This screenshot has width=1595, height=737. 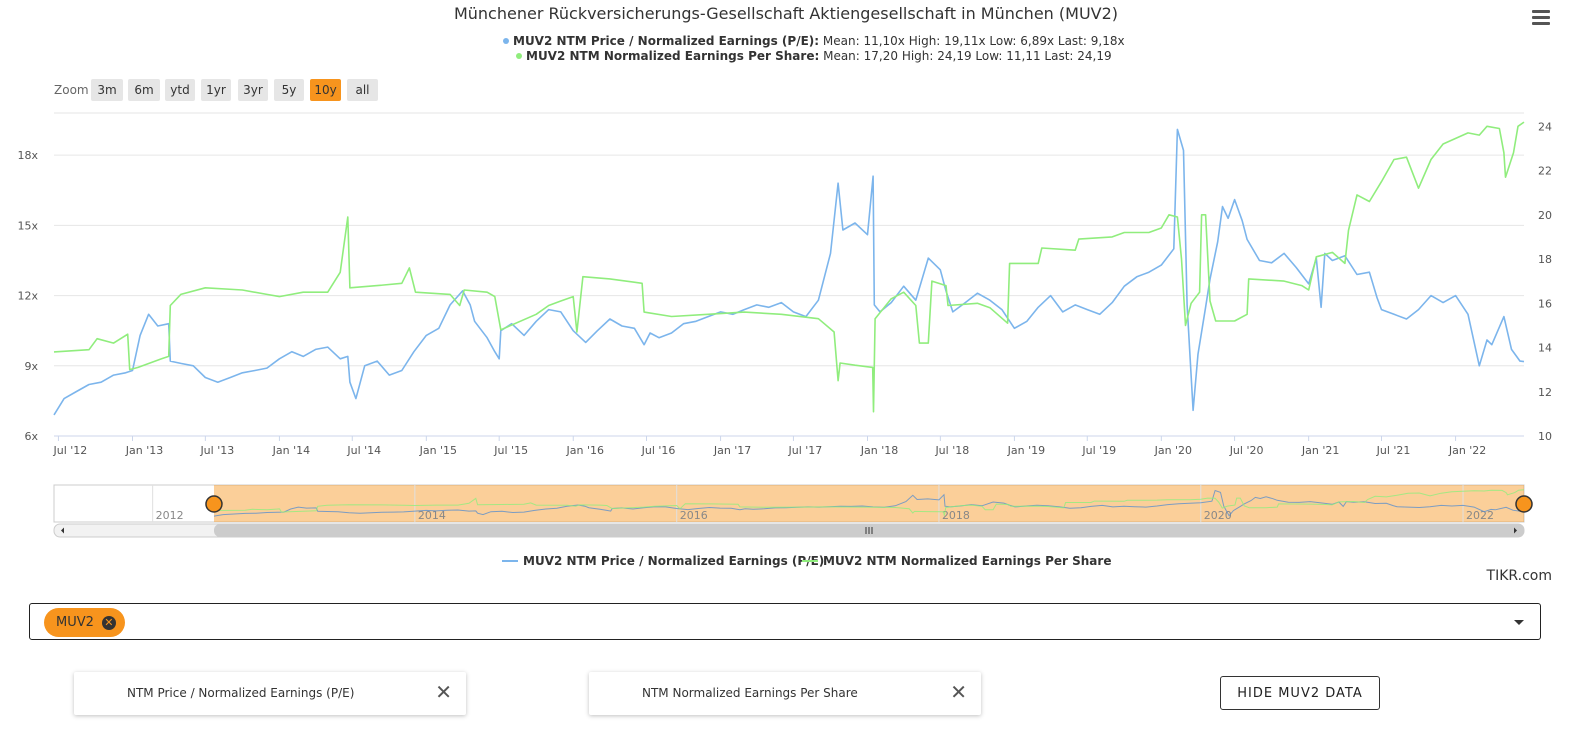 What do you see at coordinates (62, 530) in the screenshot?
I see `scroll-left-icon` at bounding box center [62, 530].